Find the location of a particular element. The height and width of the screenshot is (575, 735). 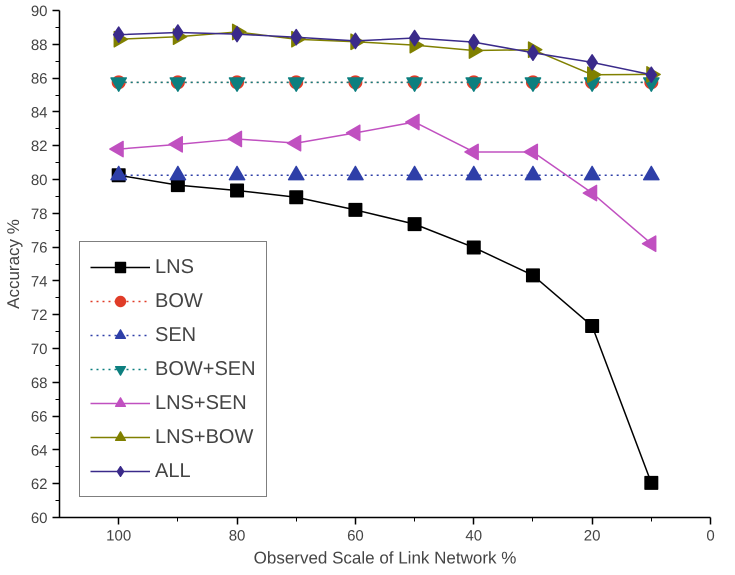

y-tick-label: 62 is located at coordinates (39, 485).